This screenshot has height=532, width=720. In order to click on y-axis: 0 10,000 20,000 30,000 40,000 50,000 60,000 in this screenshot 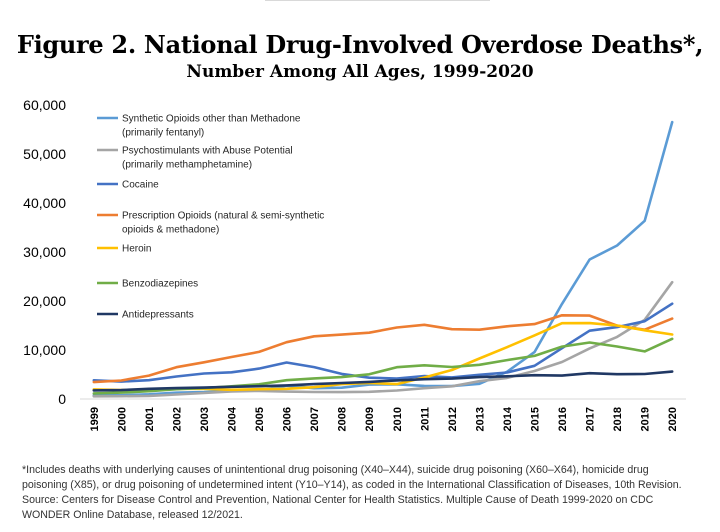, I will do `click(44, 252)`.